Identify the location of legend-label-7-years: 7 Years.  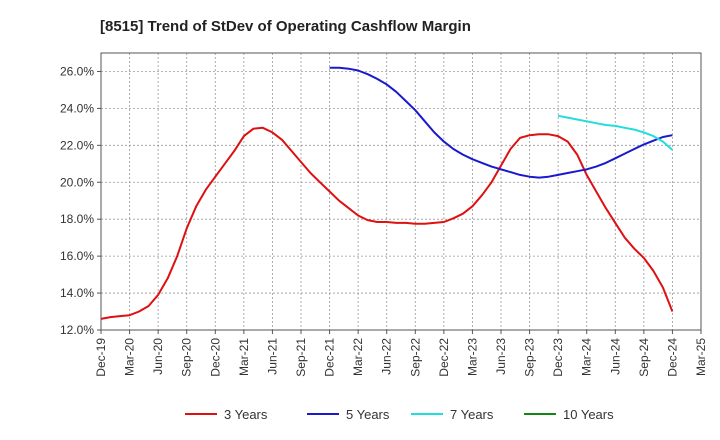
(472, 414).